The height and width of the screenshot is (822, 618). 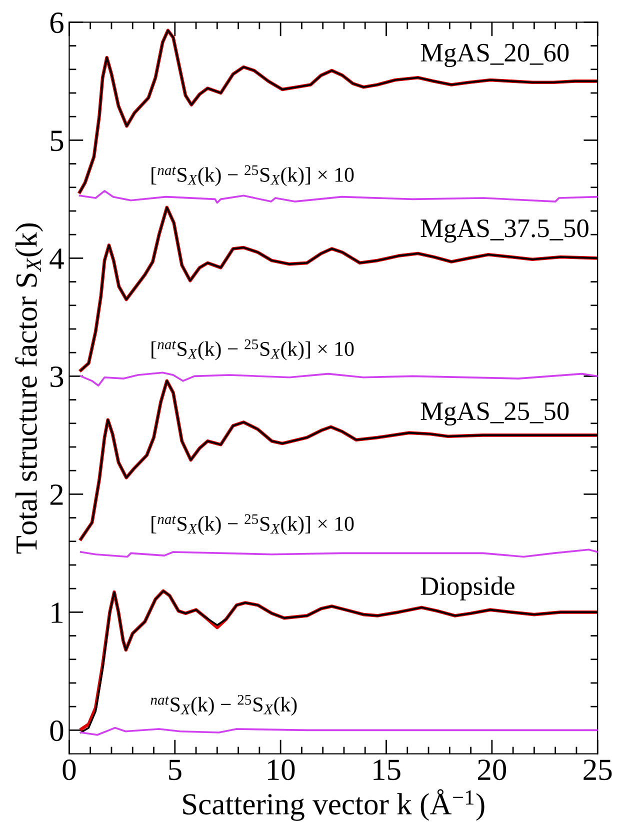 What do you see at coordinates (29, 388) in the screenshot?
I see `y-axis-title: Total structure factor S$_{X}$(k)` at bounding box center [29, 388].